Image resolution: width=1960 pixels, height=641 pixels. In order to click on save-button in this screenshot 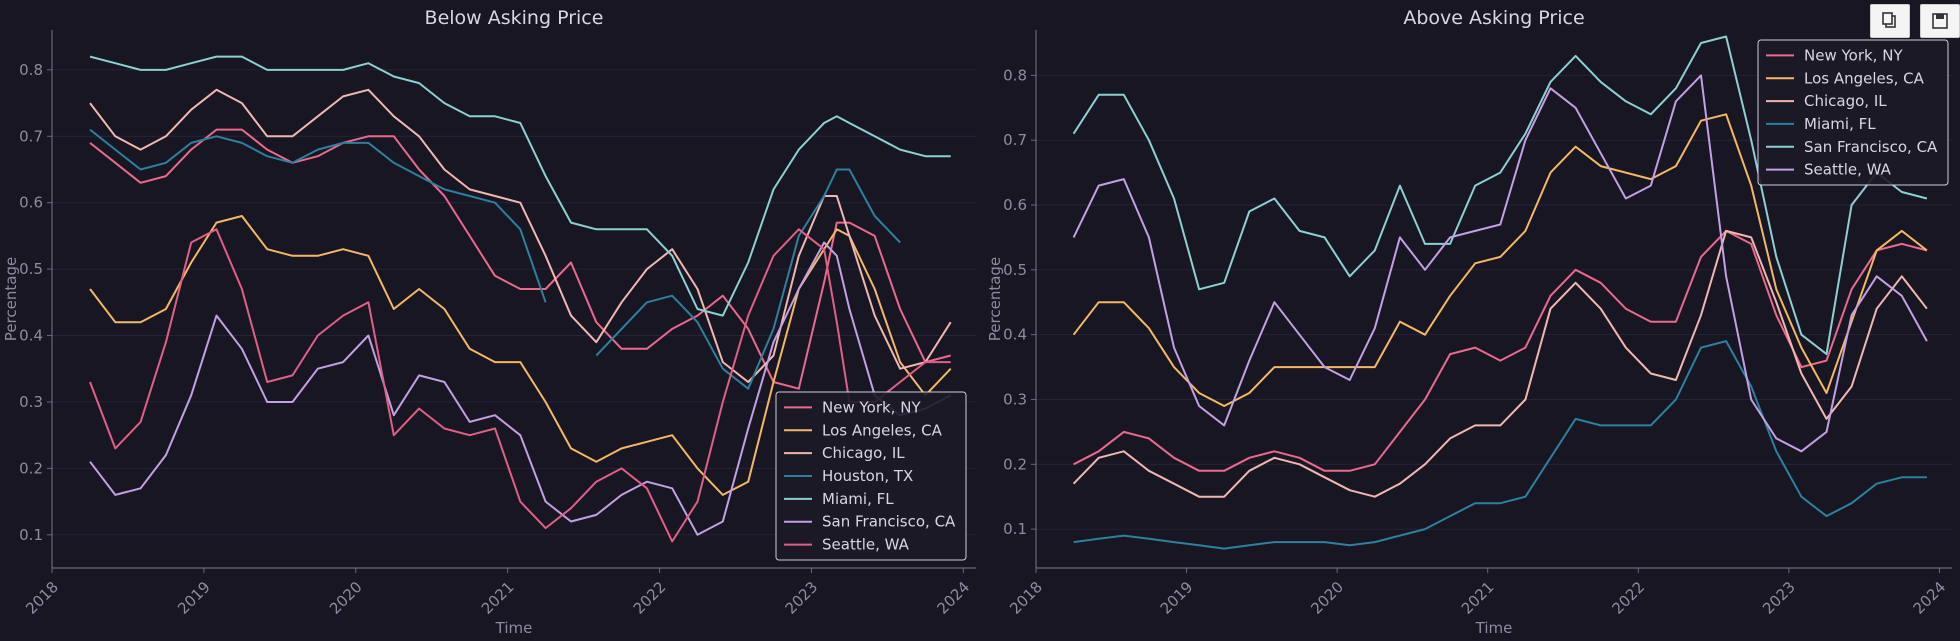, I will do `click(1940, 21)`.